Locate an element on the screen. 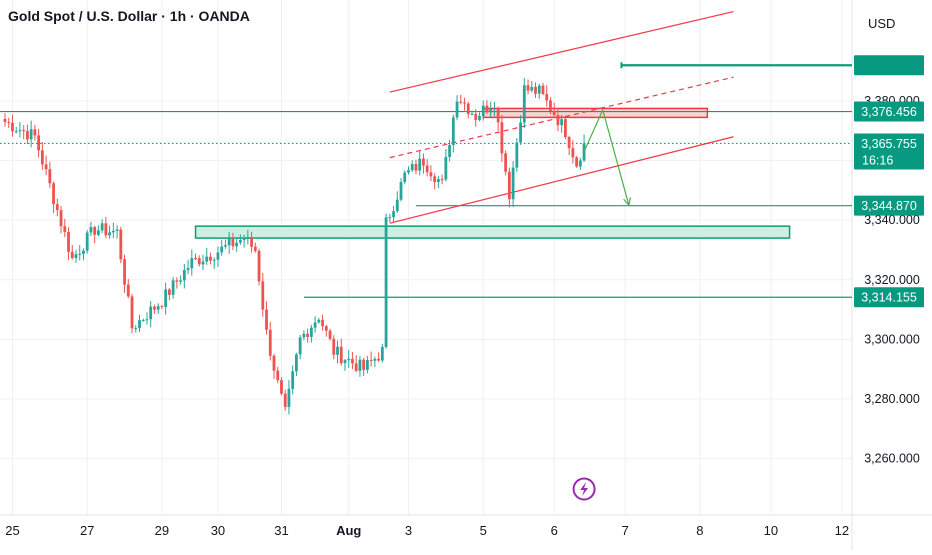 This screenshot has height=555, width=932. support-zone is located at coordinates (492, 232).